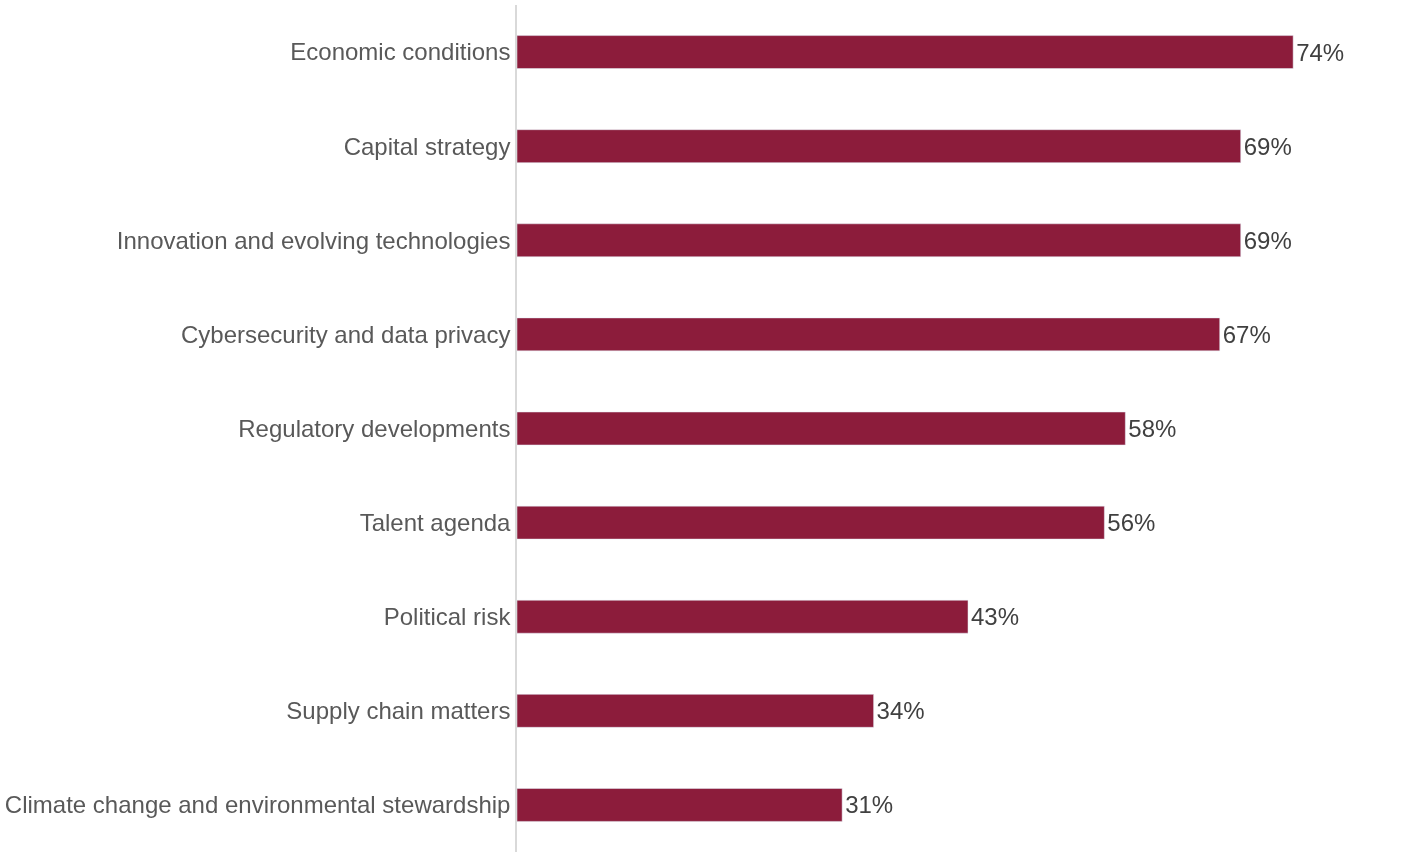  Describe the element at coordinates (869, 805) in the screenshot. I see `data-label: 31%` at that location.